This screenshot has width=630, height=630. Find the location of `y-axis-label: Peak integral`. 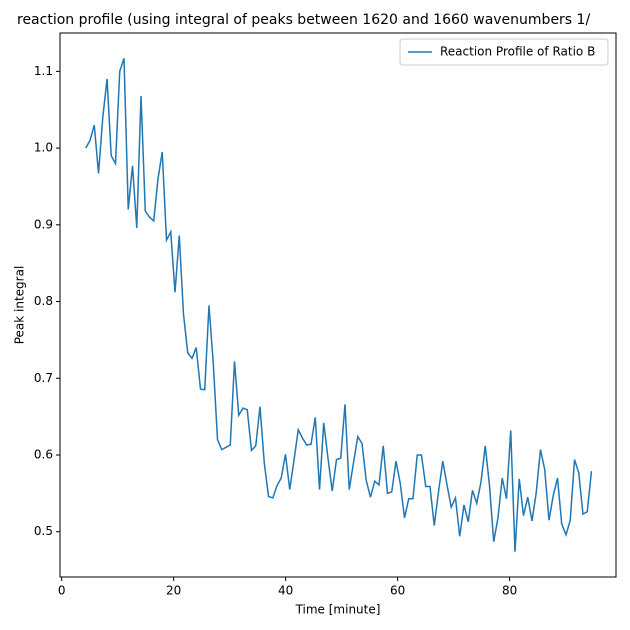

y-axis-label: Peak integral is located at coordinates (20, 305).